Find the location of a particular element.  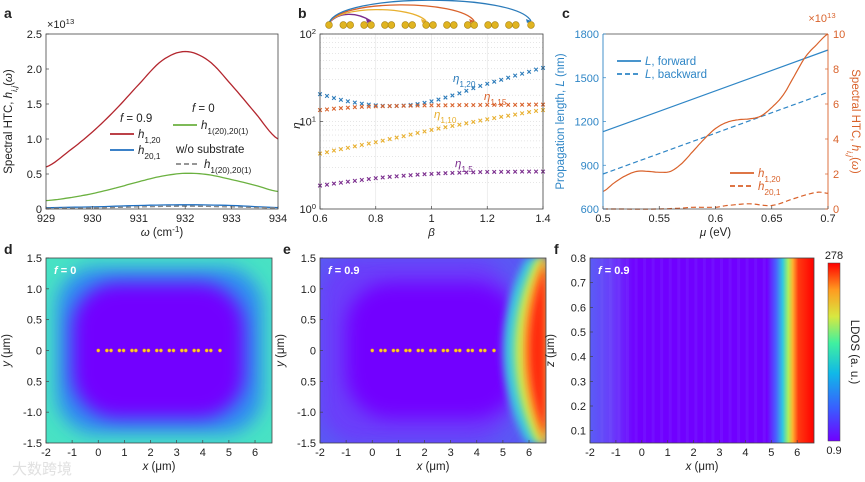

x-tick-label: 0.6 is located at coordinates (319, 219).